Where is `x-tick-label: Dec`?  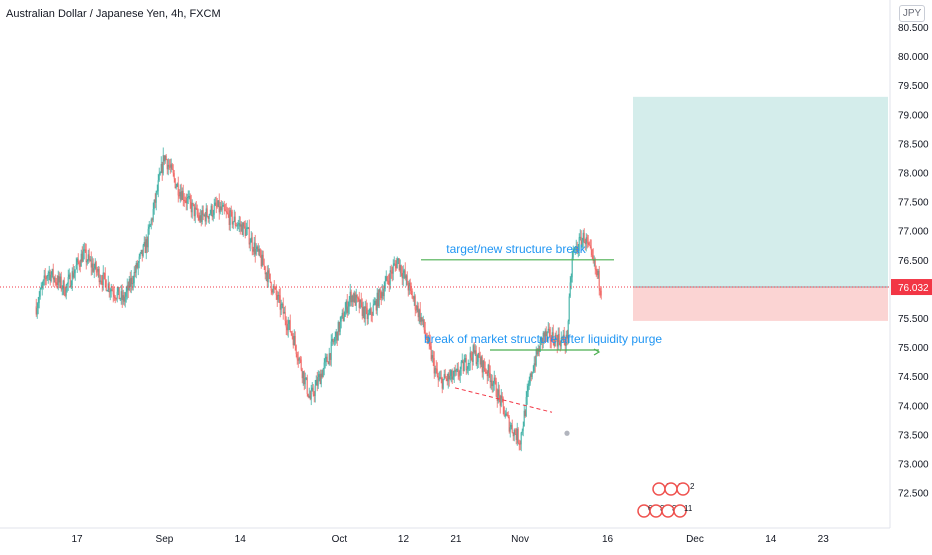
x-tick-label: Dec is located at coordinates (695, 539).